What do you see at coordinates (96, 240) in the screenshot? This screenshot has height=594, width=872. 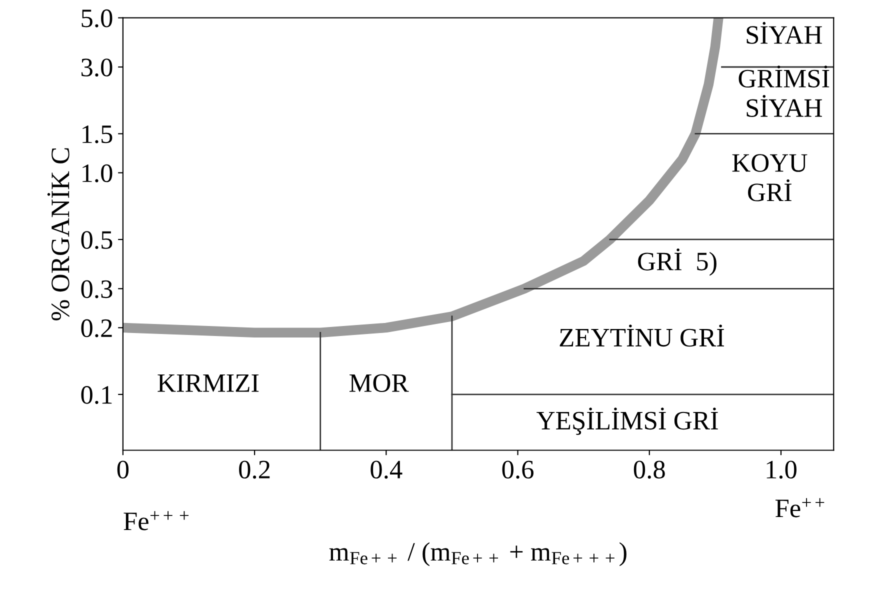 I see `y-tick-label: 0.5` at bounding box center [96, 240].